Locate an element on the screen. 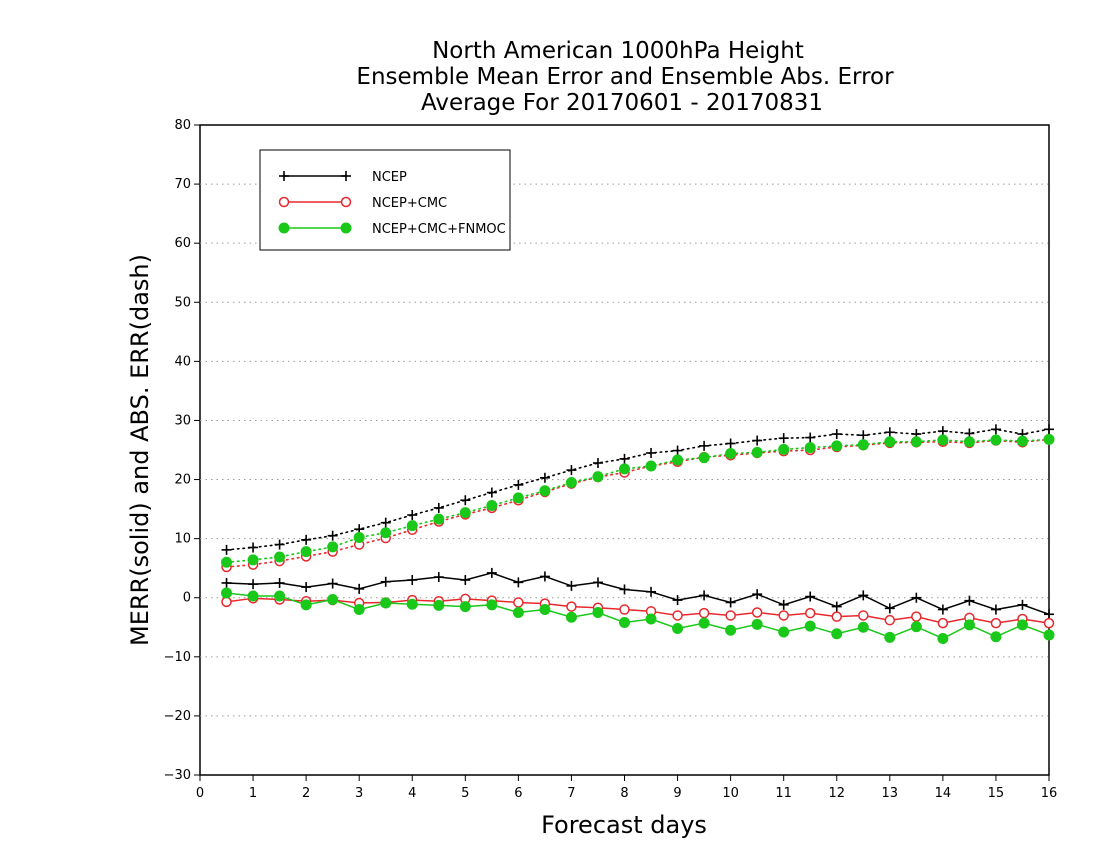  x-tick-label: 5 is located at coordinates (465, 793).